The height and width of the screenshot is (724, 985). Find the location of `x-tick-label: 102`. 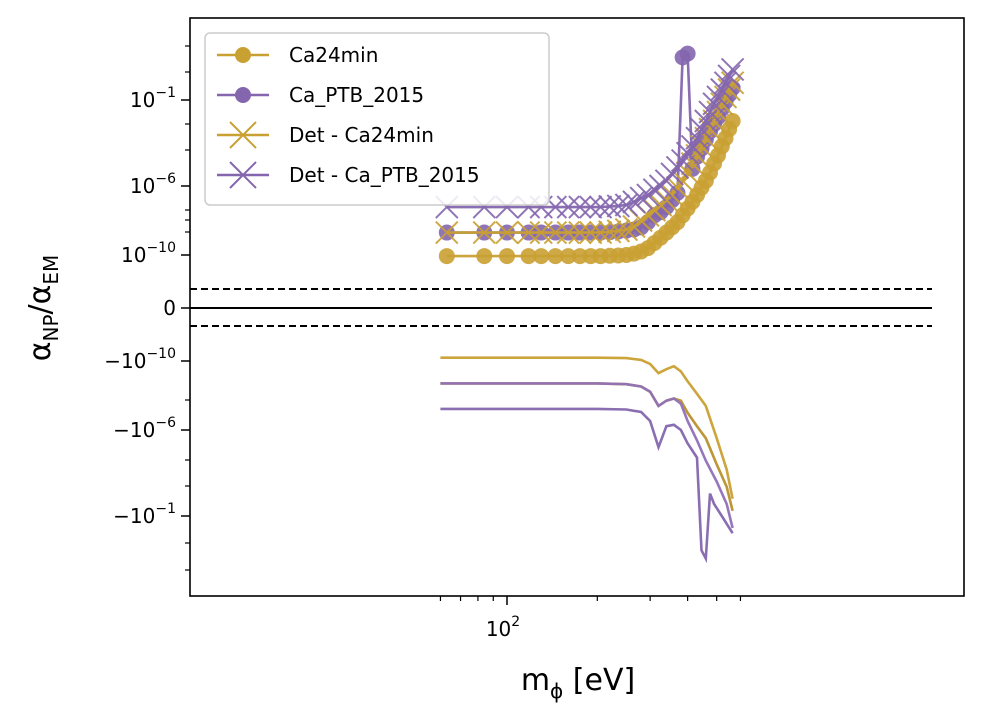

x-tick-label: 102 is located at coordinates (503, 627).